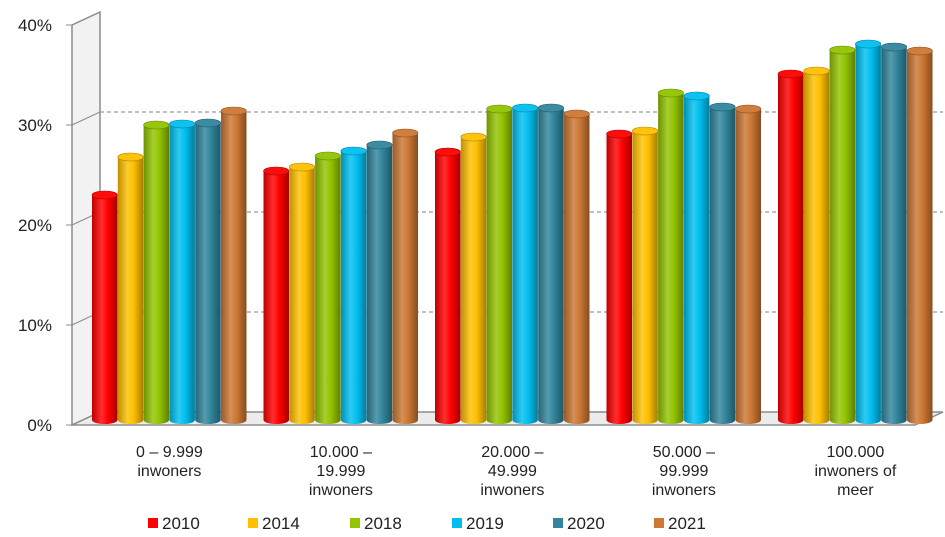  Describe the element at coordinates (383, 523) in the screenshot. I see `legend-label: 2018` at that location.